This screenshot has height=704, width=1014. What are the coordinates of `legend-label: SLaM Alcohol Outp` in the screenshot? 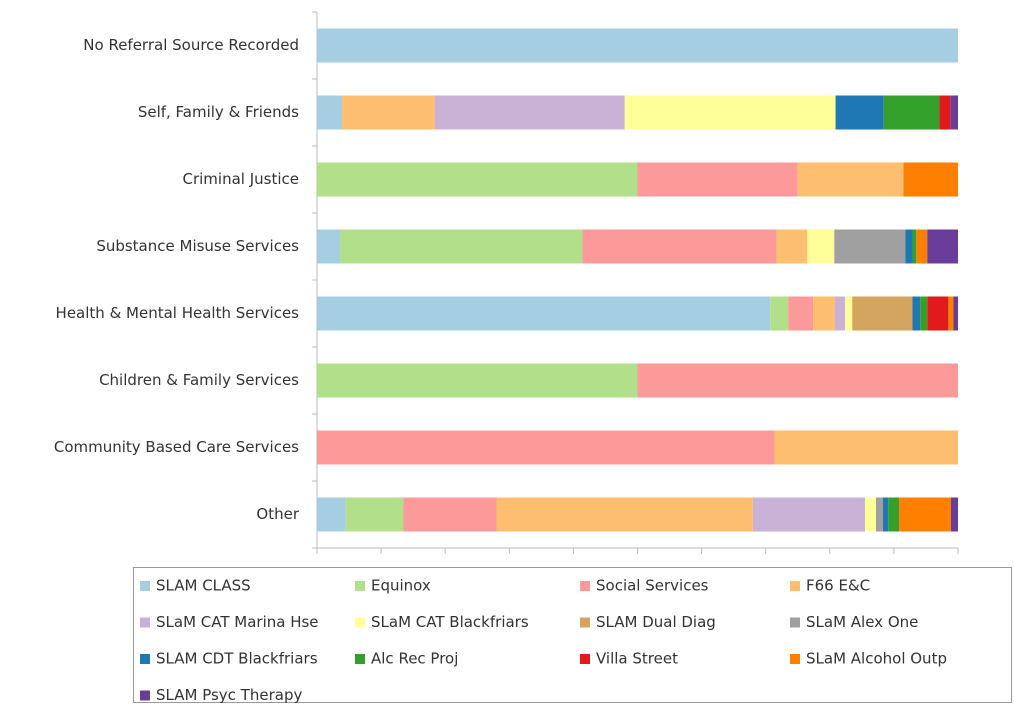 It's located at (876, 659).